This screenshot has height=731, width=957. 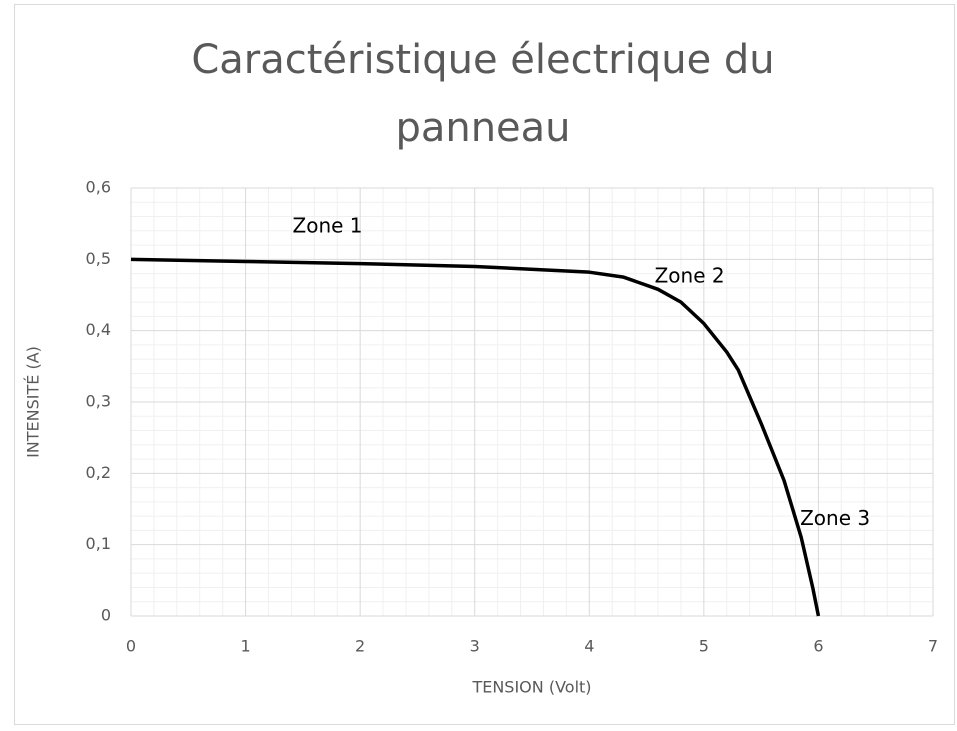 What do you see at coordinates (98, 543) in the screenshot?
I see `y-tick-label: 0,1` at bounding box center [98, 543].